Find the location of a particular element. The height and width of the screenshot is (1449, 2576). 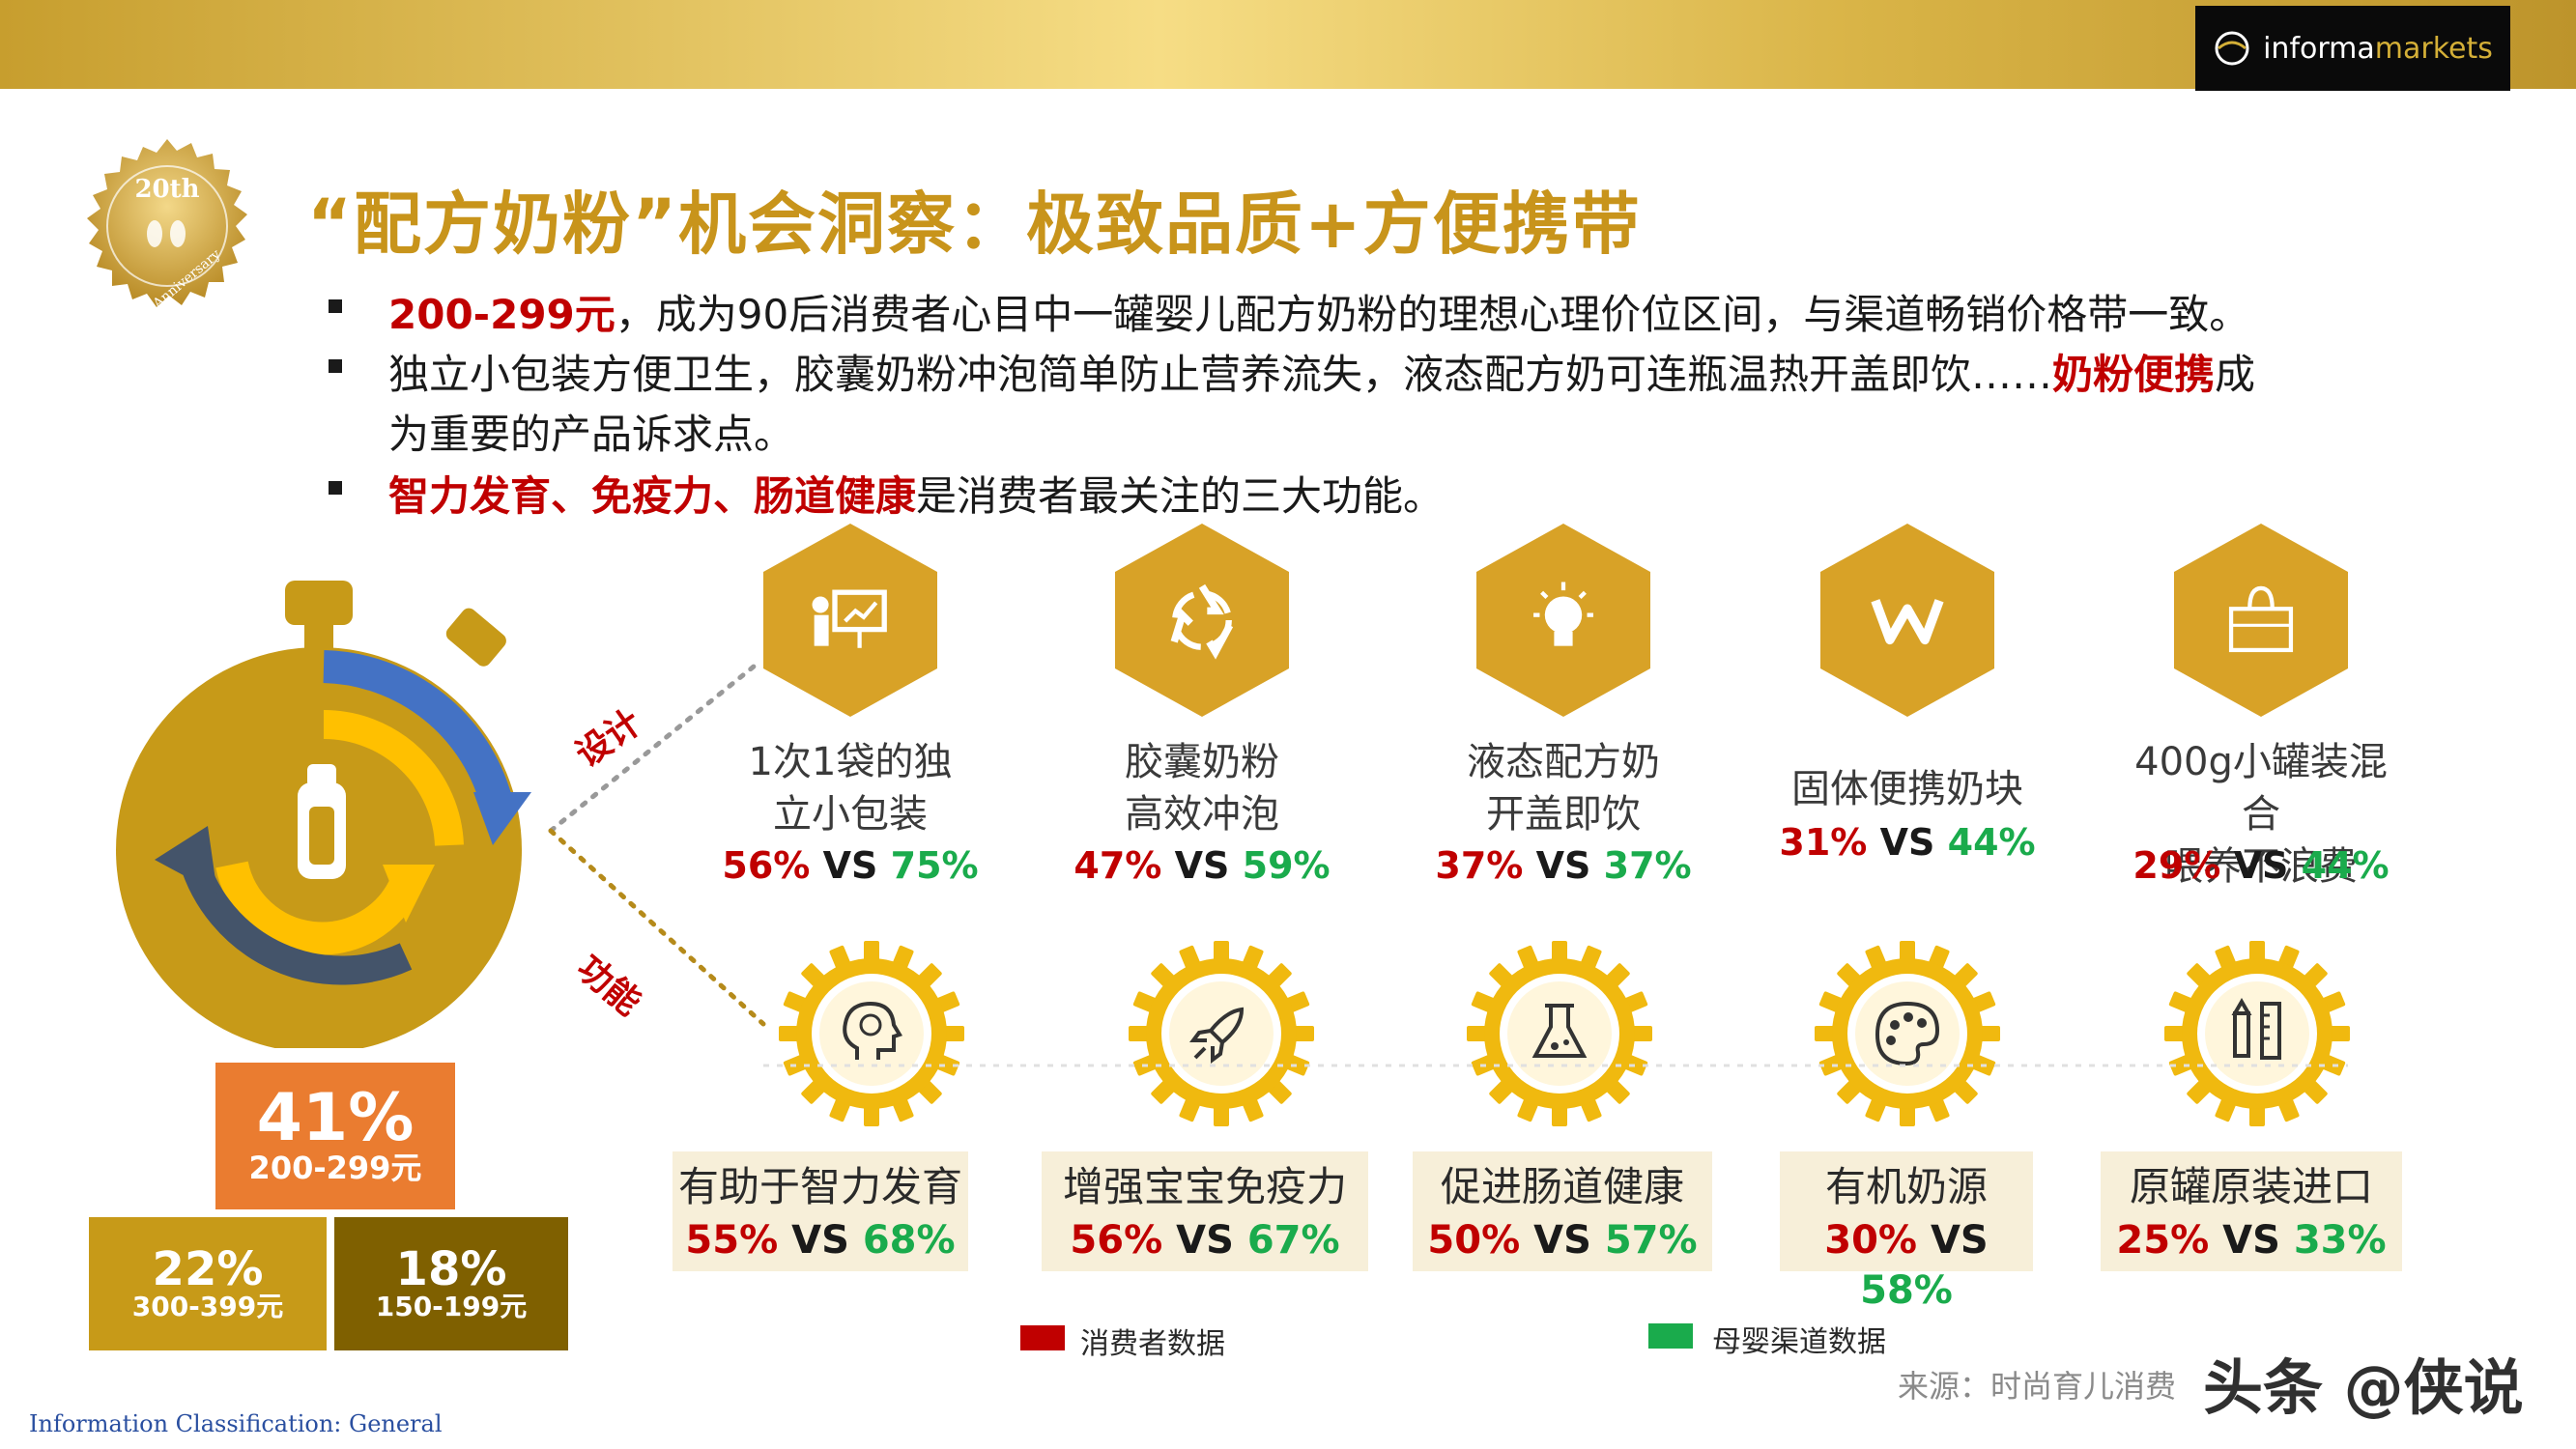

design-feature-label: 400g小罐装混合 喂养不浪费 is located at coordinates (2261, 814).